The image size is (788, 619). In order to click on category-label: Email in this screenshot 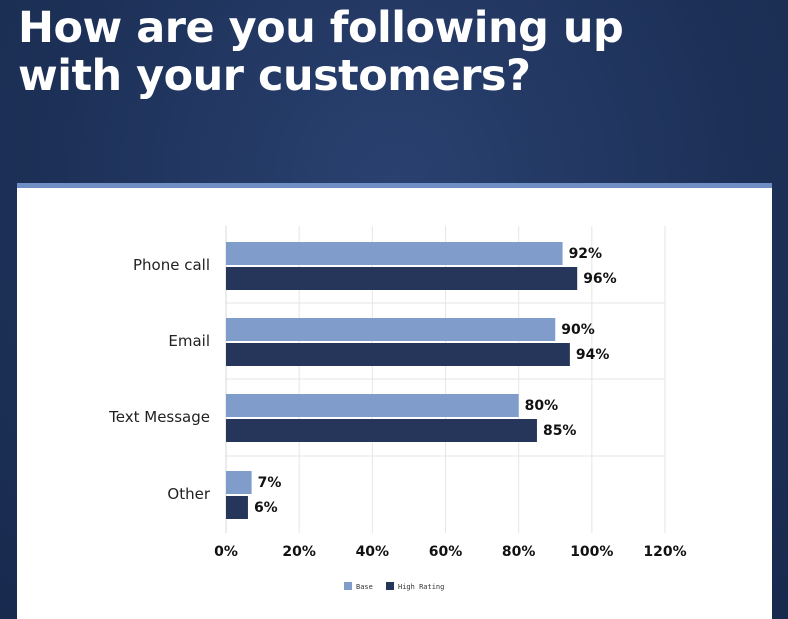, I will do `click(189, 341)`.